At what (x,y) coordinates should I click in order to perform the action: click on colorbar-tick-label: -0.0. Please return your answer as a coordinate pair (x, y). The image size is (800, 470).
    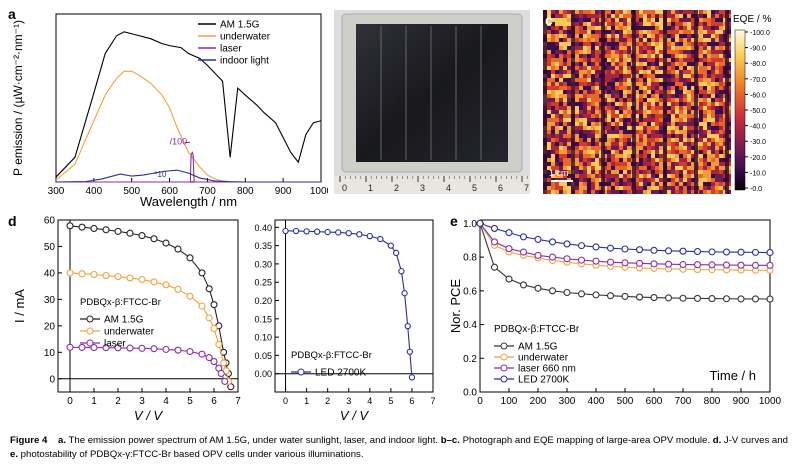
    Looking at the image, I should click on (756, 189).